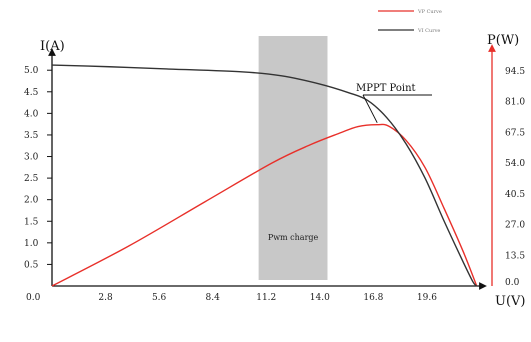  Describe the element at coordinates (38, 168) in the screenshot. I see `y-left-ticks: 0.5 1.0 1.5 2.0 2.5 3.0 3.5 4.0 4.5 5.0` at that location.